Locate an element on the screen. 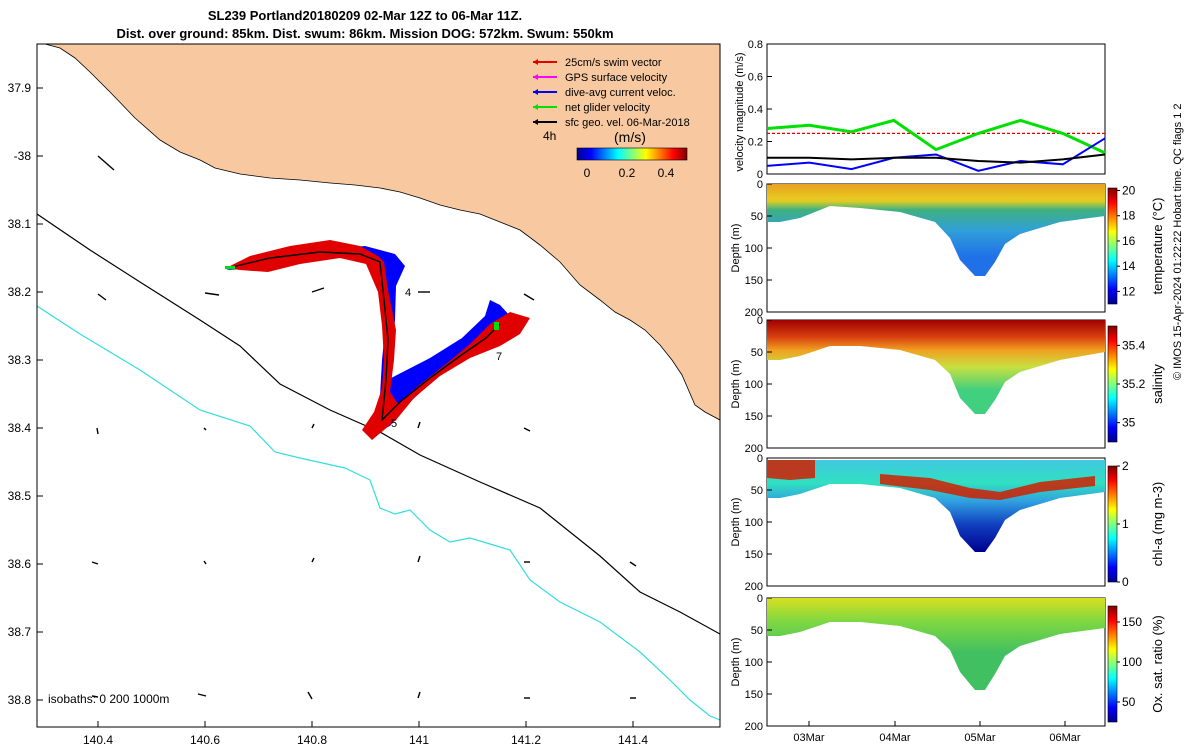 Image resolution: width=1200 pixels, height=750 pixels. map-x-tick-labels: 140.4 140.6 140.8 141 141.2 141.4 is located at coordinates (365, 734).